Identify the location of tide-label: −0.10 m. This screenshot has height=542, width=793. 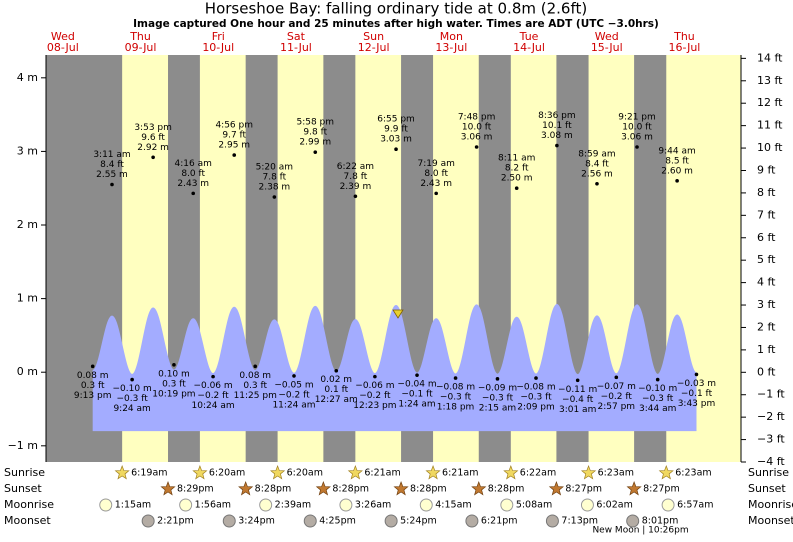
(132, 389).